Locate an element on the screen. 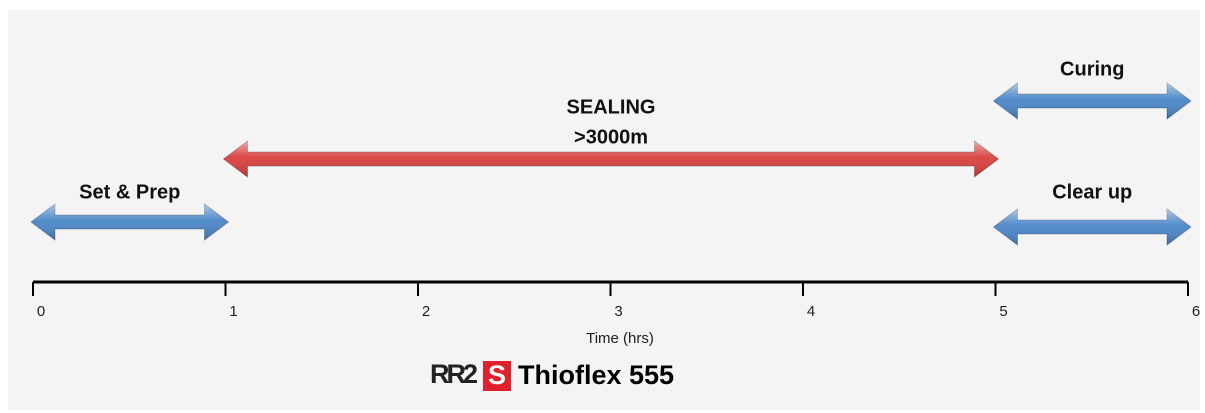 The width and height of the screenshot is (1205, 413). phase-label: >3000m is located at coordinates (611, 137).